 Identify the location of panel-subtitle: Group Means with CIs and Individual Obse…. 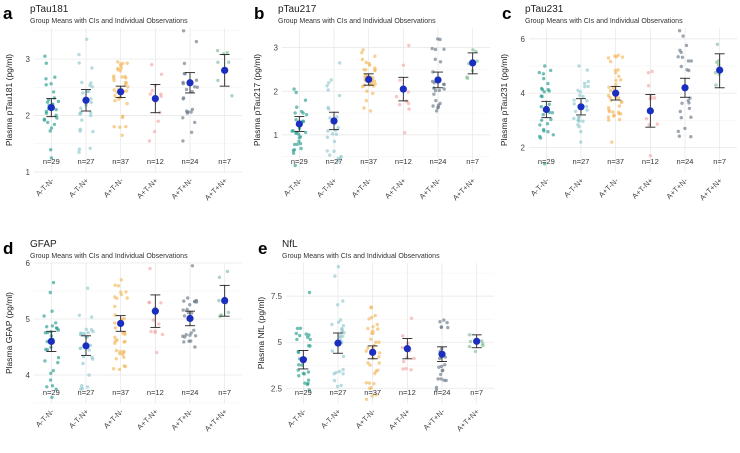
(361, 256).